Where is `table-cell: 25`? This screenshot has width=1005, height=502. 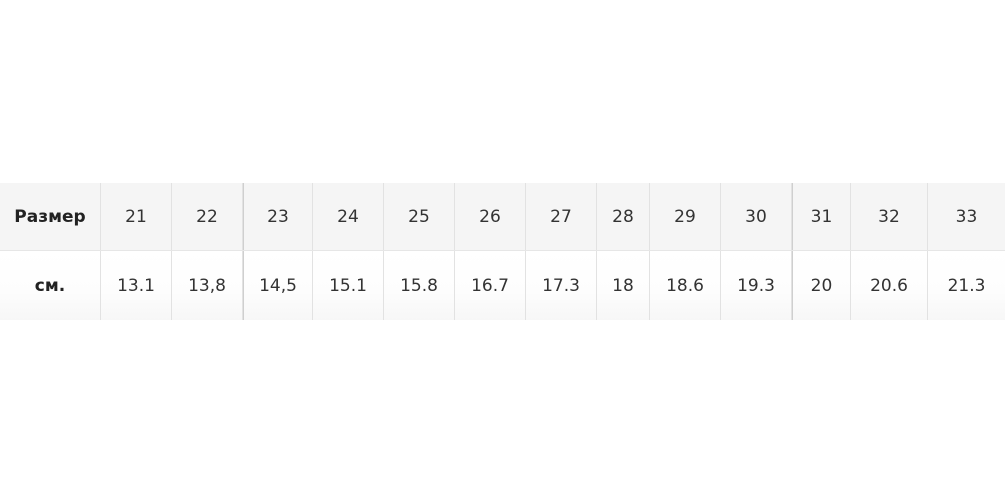
table-cell: 25 is located at coordinates (419, 216).